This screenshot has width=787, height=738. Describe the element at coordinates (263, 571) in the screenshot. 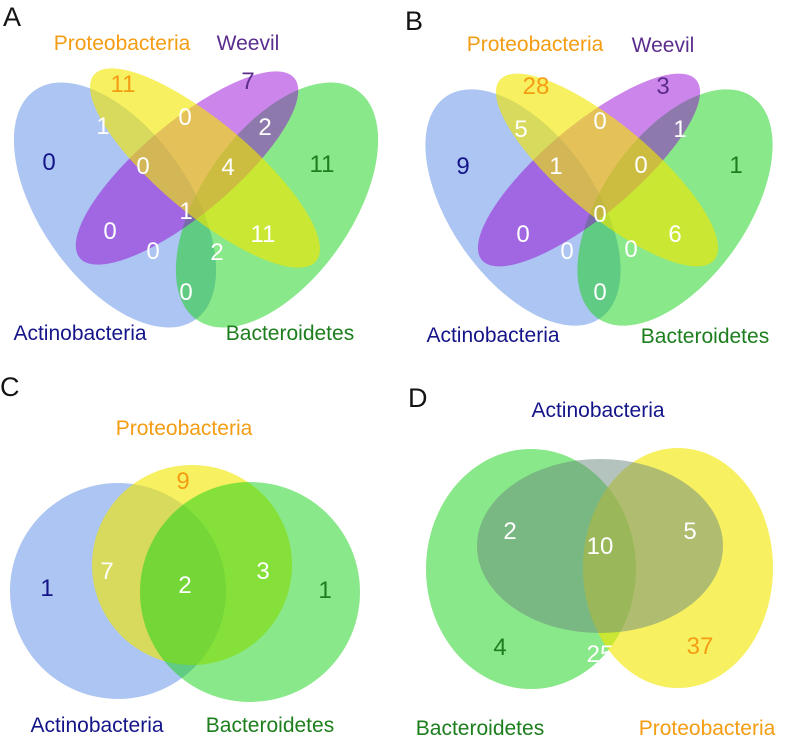

I see `region-count-proteo-bactero: 3` at that location.